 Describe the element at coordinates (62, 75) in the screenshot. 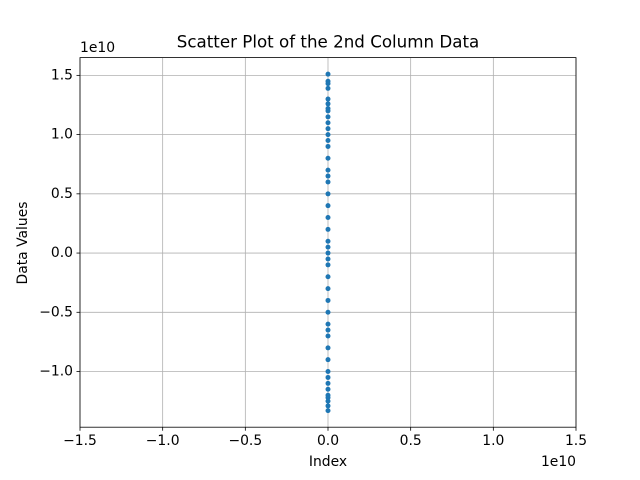

I see `y-tick-label: 1.5` at that location.